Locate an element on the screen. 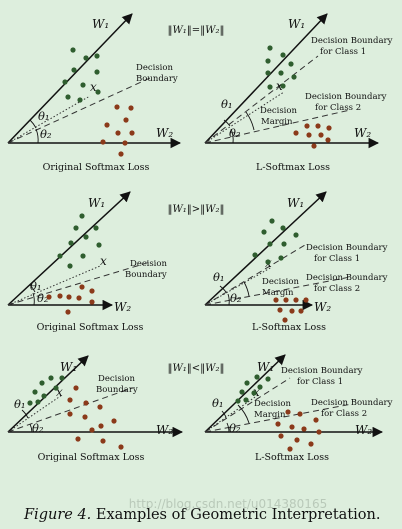  norm-condition-greater: ‖W₁‖>‖W₂‖ is located at coordinates (196, 209).